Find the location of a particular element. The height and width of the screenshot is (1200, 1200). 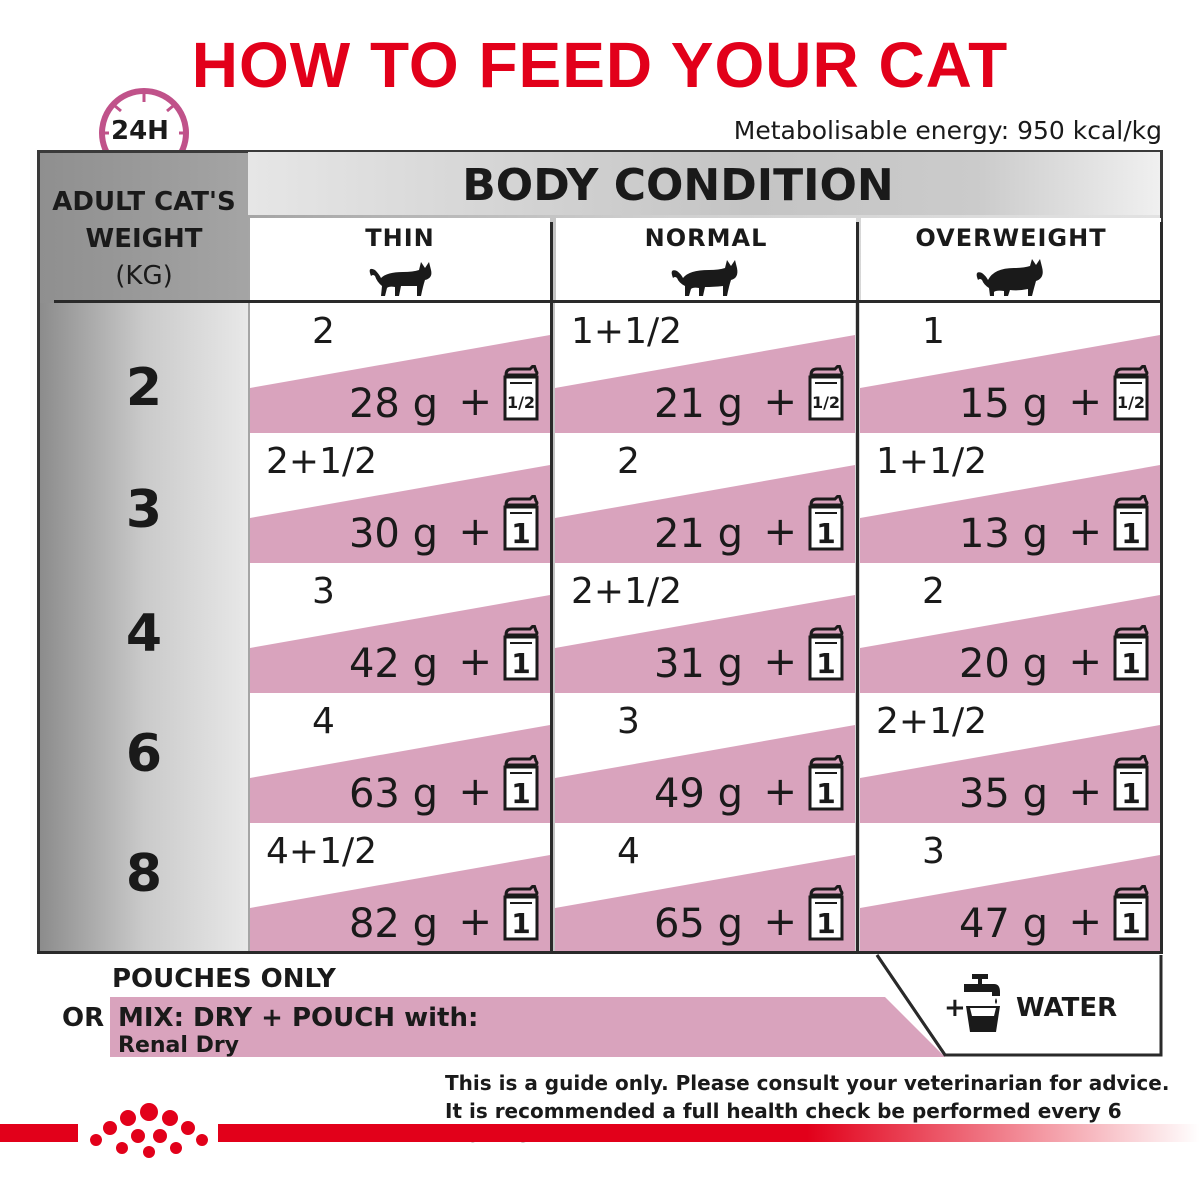

feeding-cell: 2 20 g +1 is located at coordinates (1010, 628).